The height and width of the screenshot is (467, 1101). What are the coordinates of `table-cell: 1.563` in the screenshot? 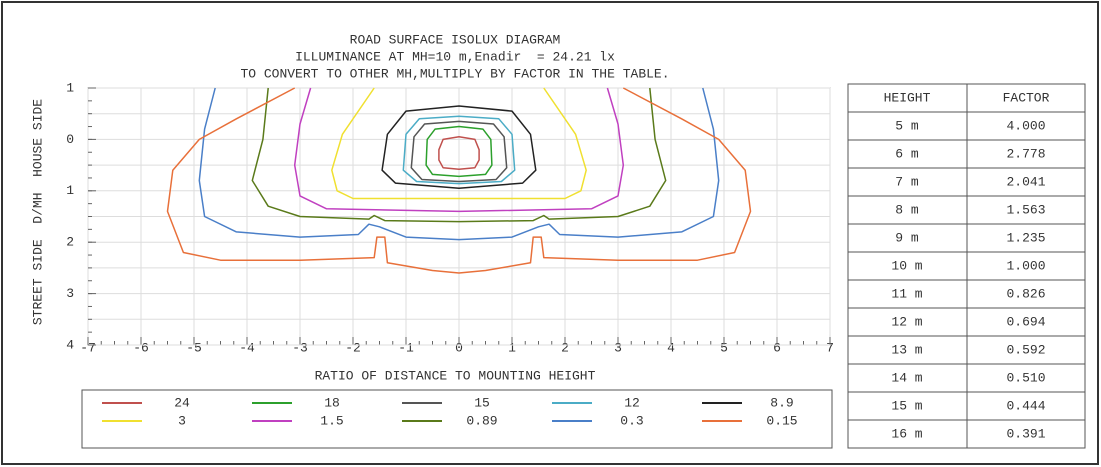 It's located at (1025, 209).